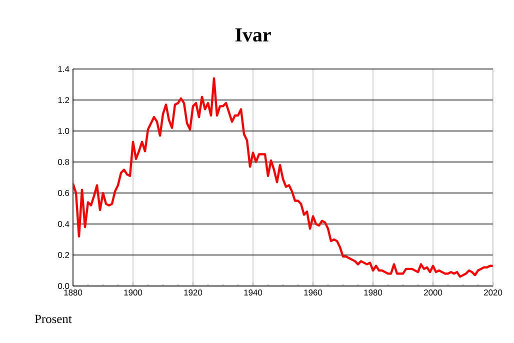 Image resolution: width=514 pixels, height=343 pixels. I want to click on x-tick-label: 2020, so click(493, 293).